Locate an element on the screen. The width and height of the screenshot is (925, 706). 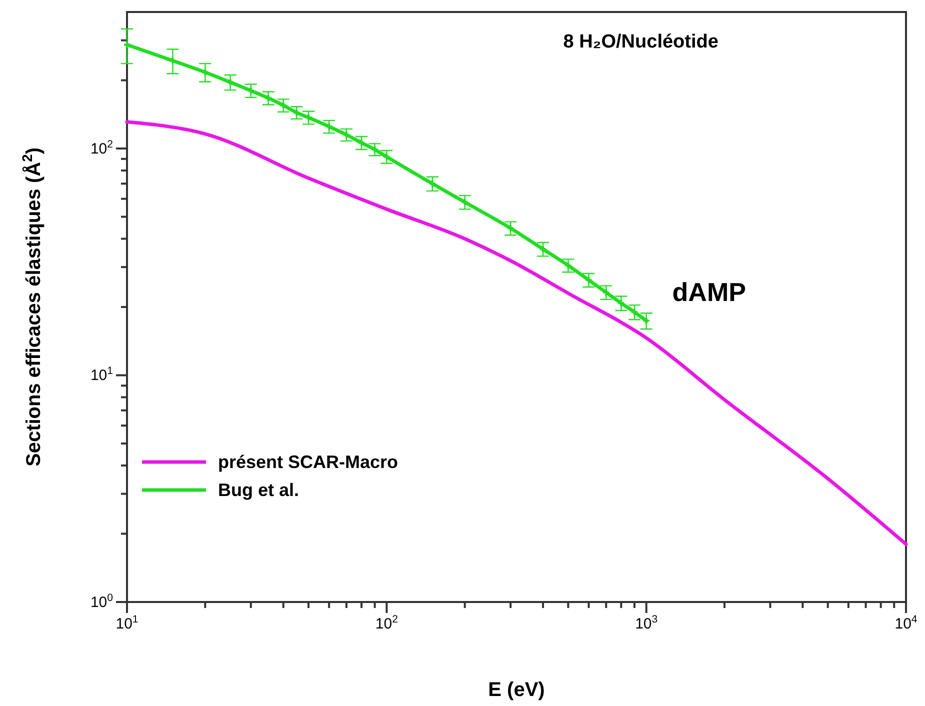
x-tick-label: 10$^{4}$ is located at coordinates (906, 623).